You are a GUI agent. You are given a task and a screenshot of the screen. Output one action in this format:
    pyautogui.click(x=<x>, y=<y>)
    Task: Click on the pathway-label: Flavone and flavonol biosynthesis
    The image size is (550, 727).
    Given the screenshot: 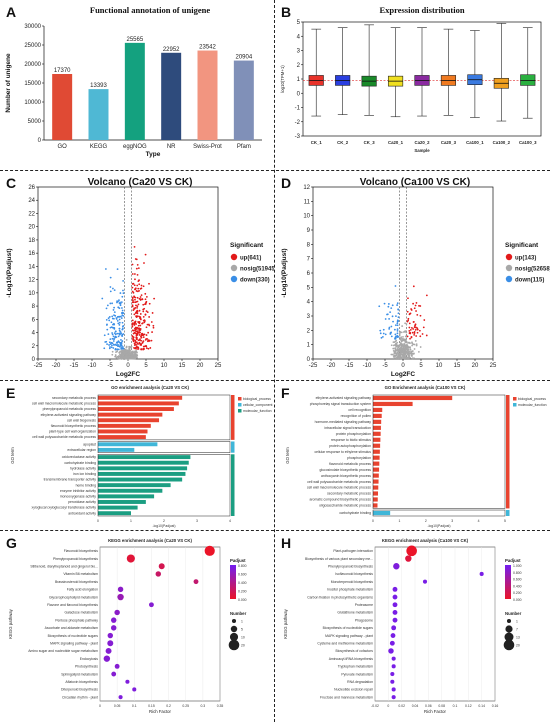 What is the action you would take?
    pyautogui.click(x=72, y=605)
    